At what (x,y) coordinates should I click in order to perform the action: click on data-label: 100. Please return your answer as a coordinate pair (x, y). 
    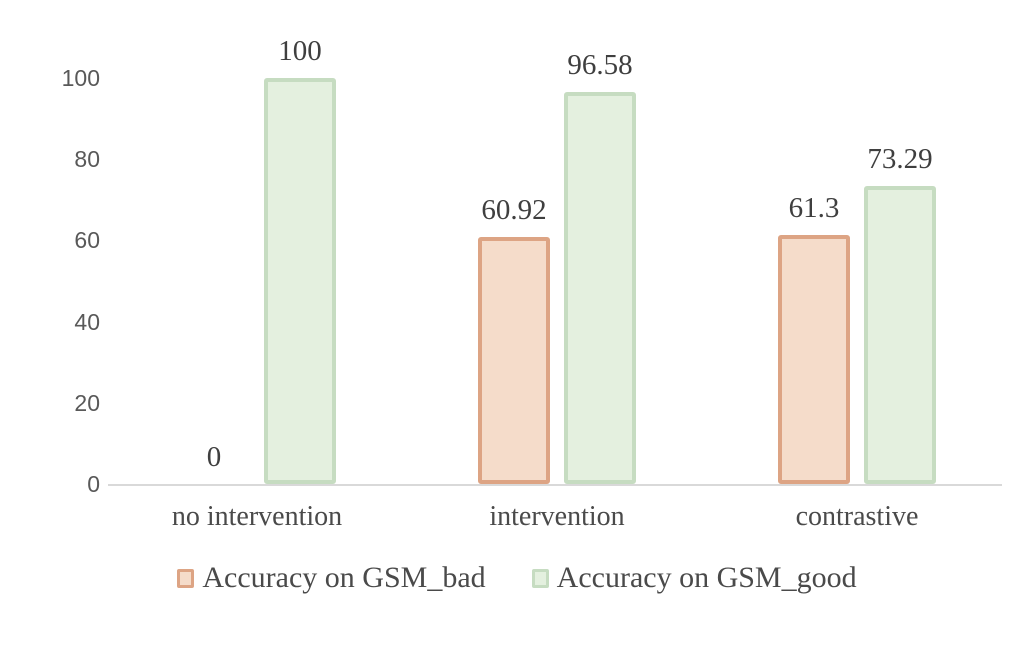
    Looking at the image, I should click on (300, 51).